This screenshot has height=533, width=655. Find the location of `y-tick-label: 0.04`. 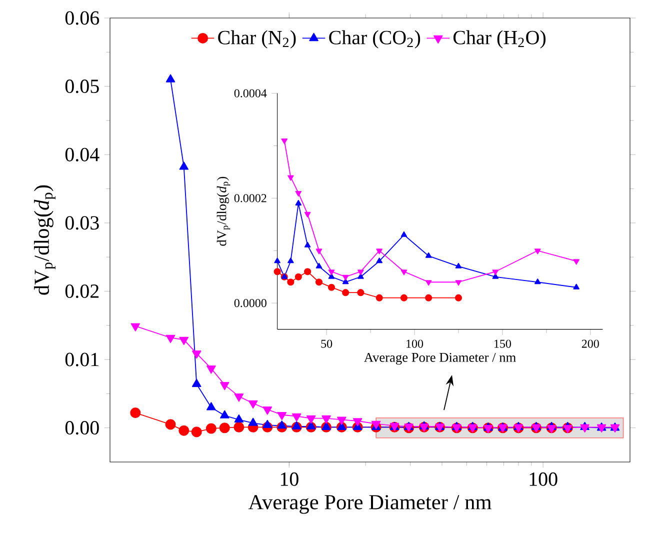

y-tick-label: 0.04 is located at coordinates (82, 155).